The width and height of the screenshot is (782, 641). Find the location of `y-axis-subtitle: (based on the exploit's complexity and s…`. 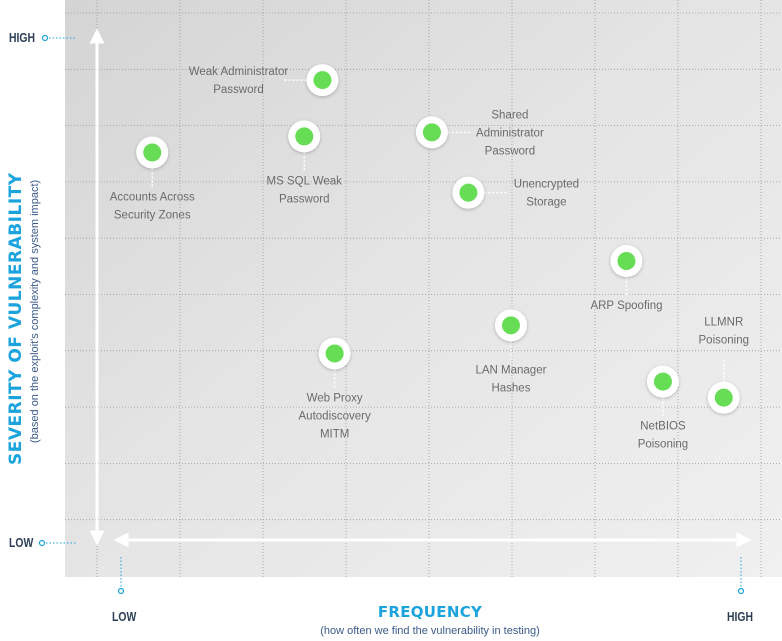

y-axis-subtitle: (based on the exploit's complexity and s… is located at coordinates (35, 311).